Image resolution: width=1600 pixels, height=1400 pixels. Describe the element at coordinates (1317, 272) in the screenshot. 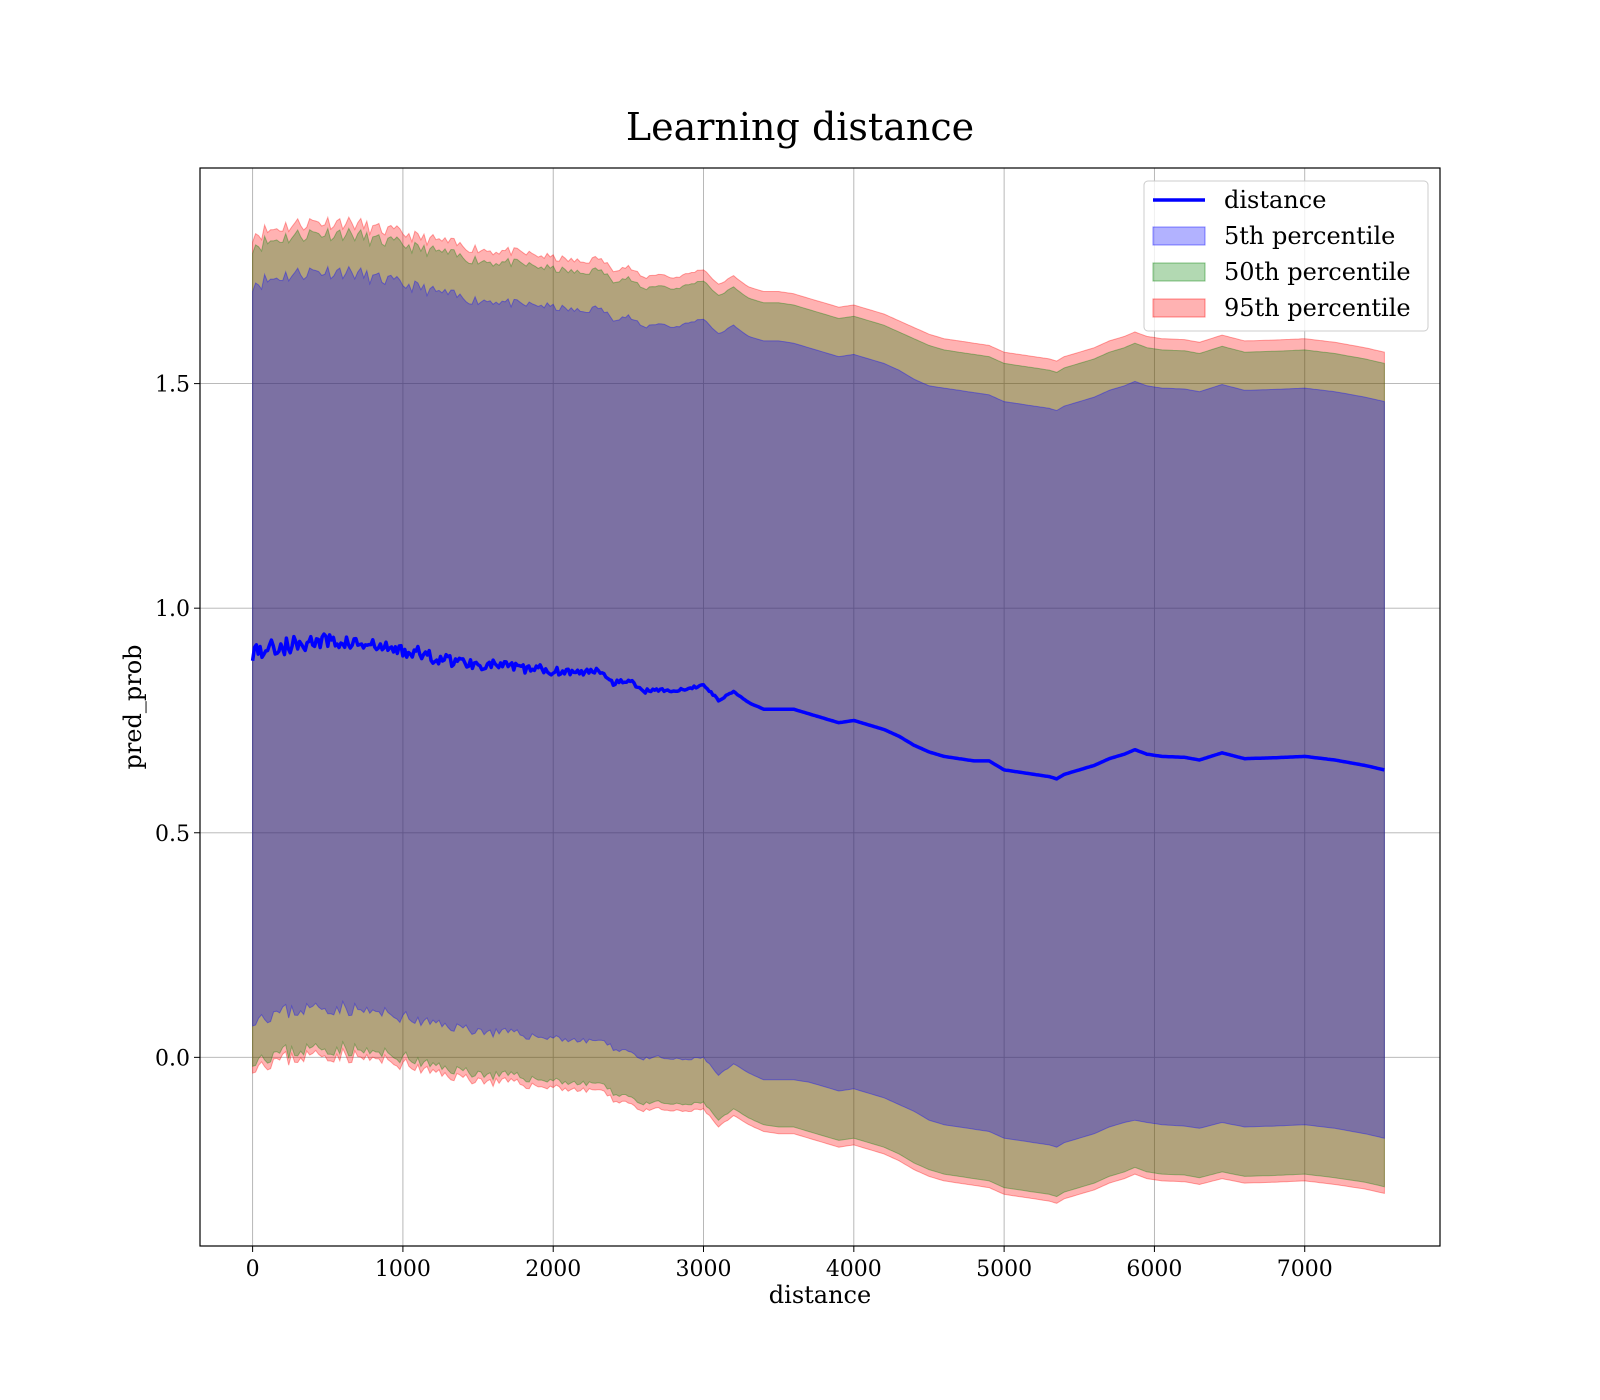

I see `legend-item-50th-percentile: 50th percentile` at that location.